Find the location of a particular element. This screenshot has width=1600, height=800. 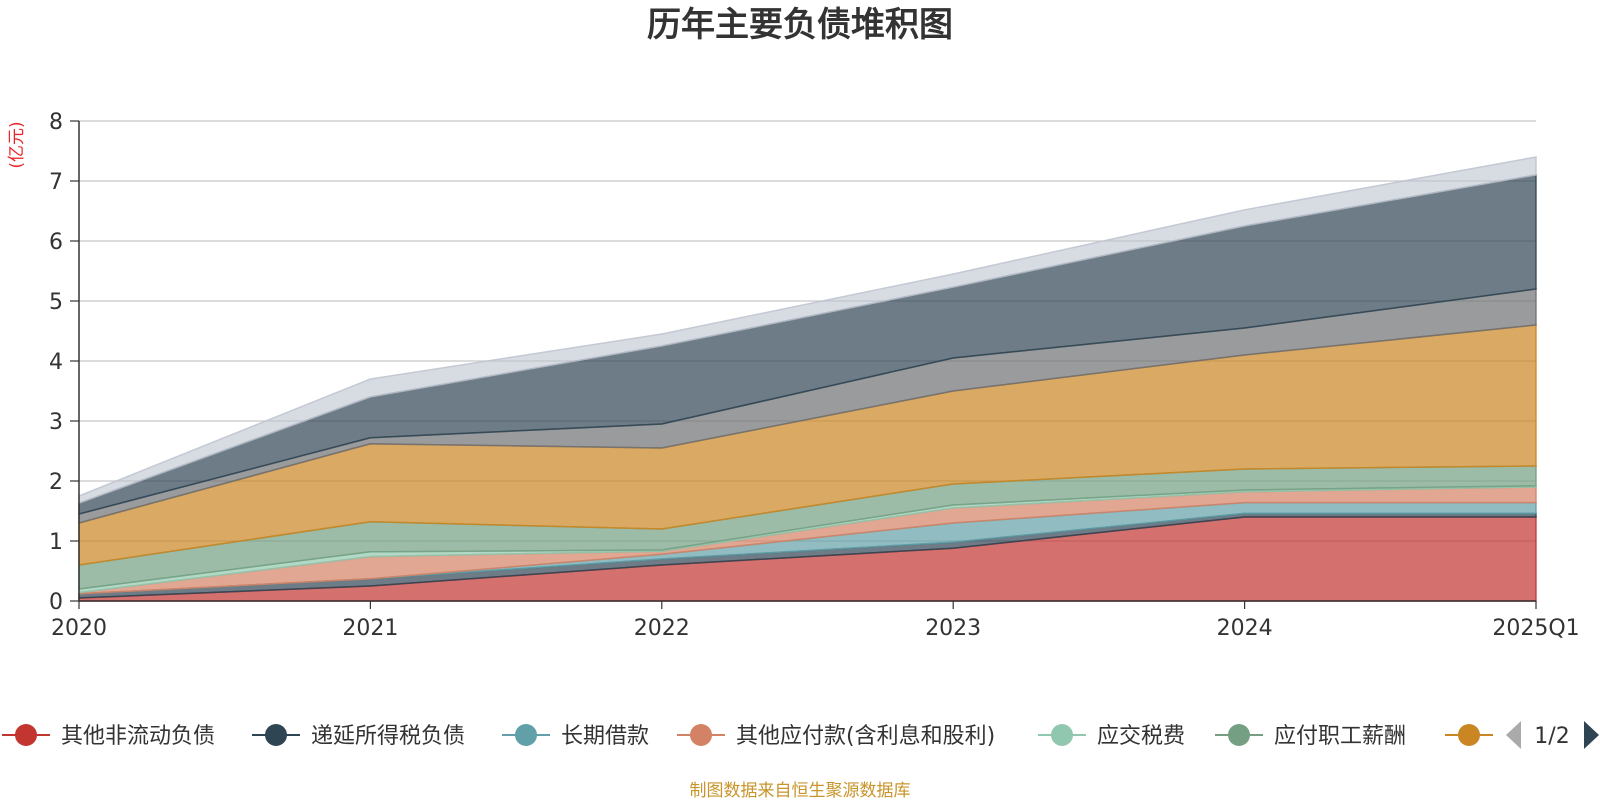

legend-item: 长期借款 is located at coordinates (575, 736).